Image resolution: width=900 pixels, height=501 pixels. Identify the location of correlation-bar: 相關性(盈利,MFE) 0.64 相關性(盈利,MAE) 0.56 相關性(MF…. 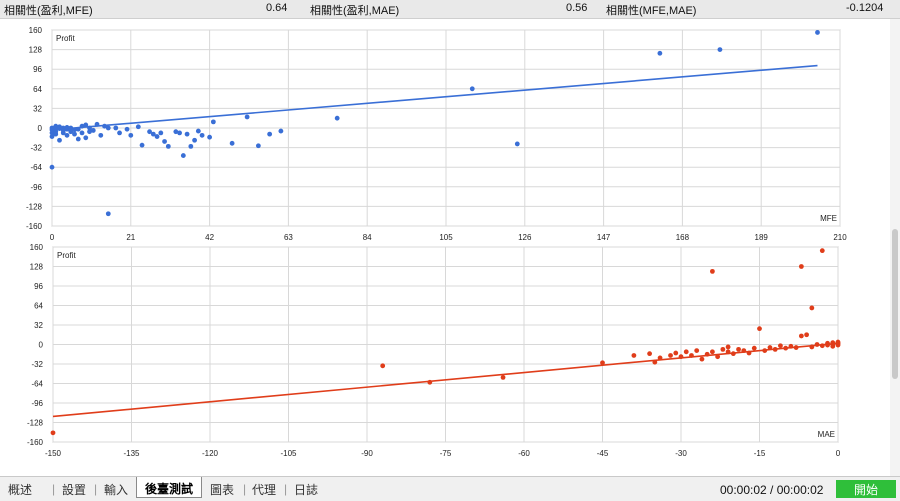
(450, 9).